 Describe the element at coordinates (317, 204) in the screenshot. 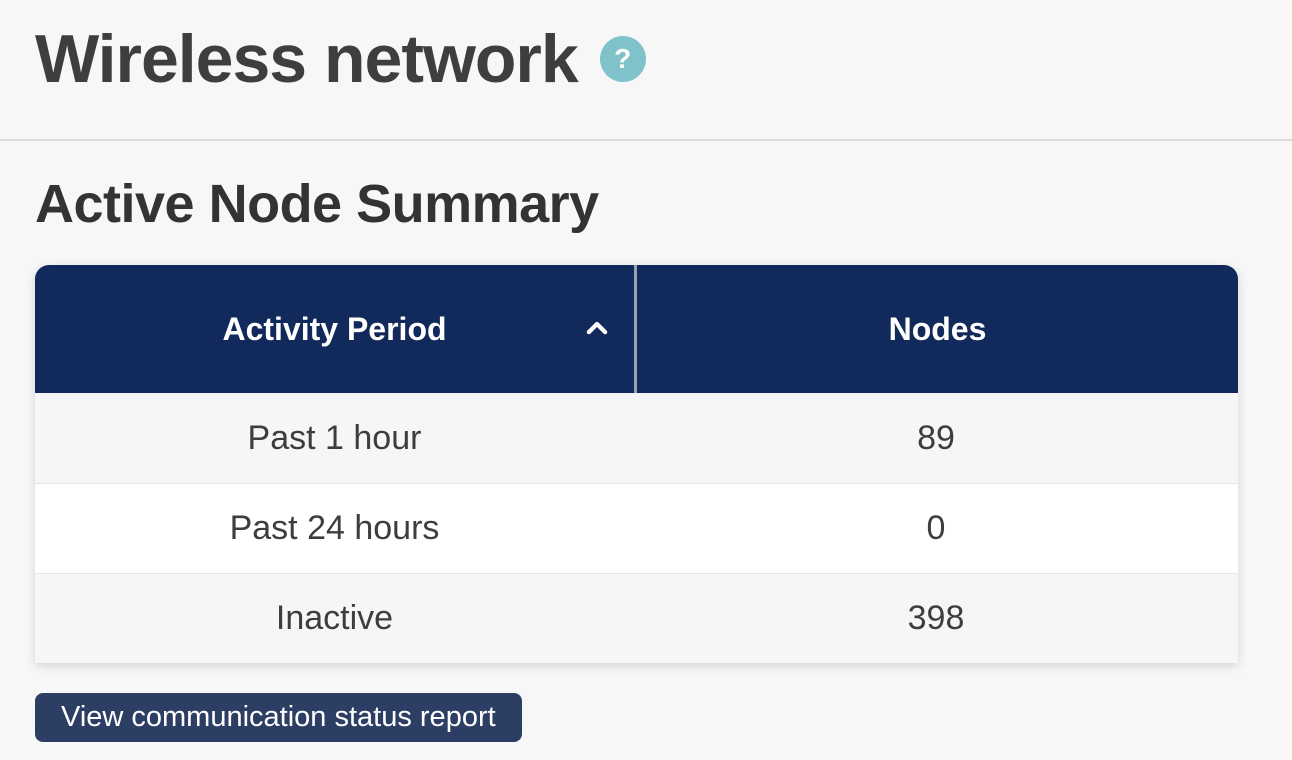

I see `section-heading: Active Node Summary` at that location.